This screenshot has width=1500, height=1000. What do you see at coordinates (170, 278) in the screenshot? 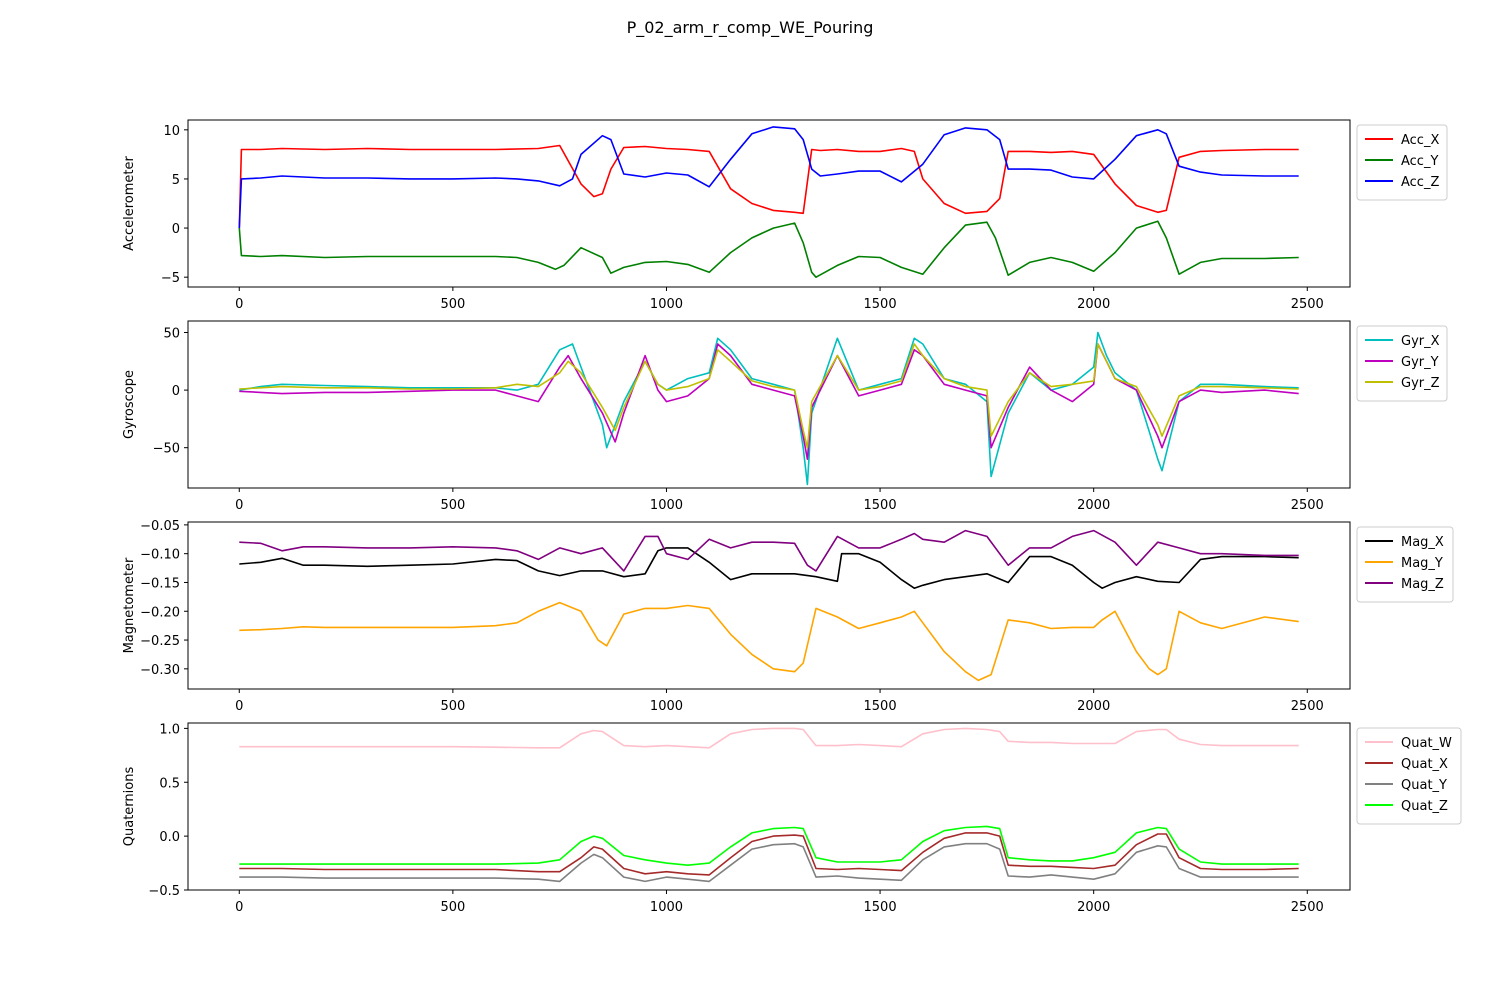
I see `y-tick-label: −5` at bounding box center [170, 278].